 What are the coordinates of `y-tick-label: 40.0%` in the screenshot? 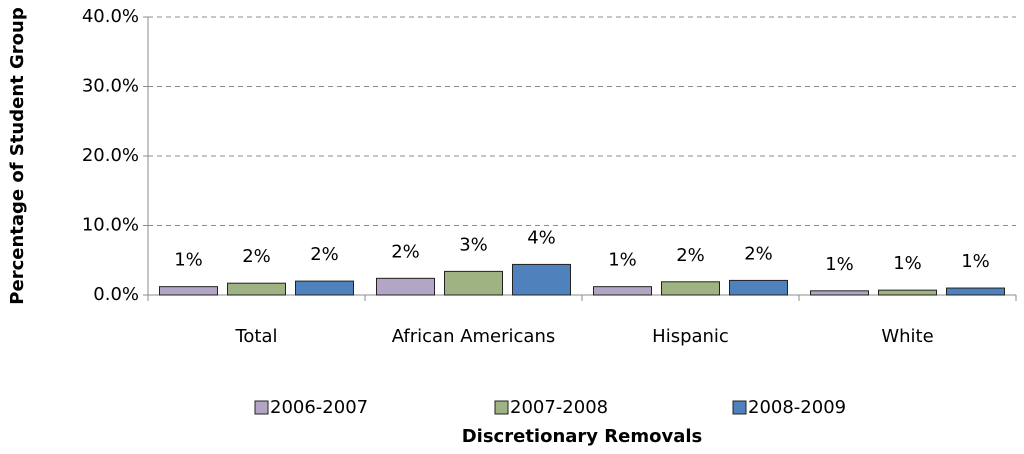 It's located at (110, 16).